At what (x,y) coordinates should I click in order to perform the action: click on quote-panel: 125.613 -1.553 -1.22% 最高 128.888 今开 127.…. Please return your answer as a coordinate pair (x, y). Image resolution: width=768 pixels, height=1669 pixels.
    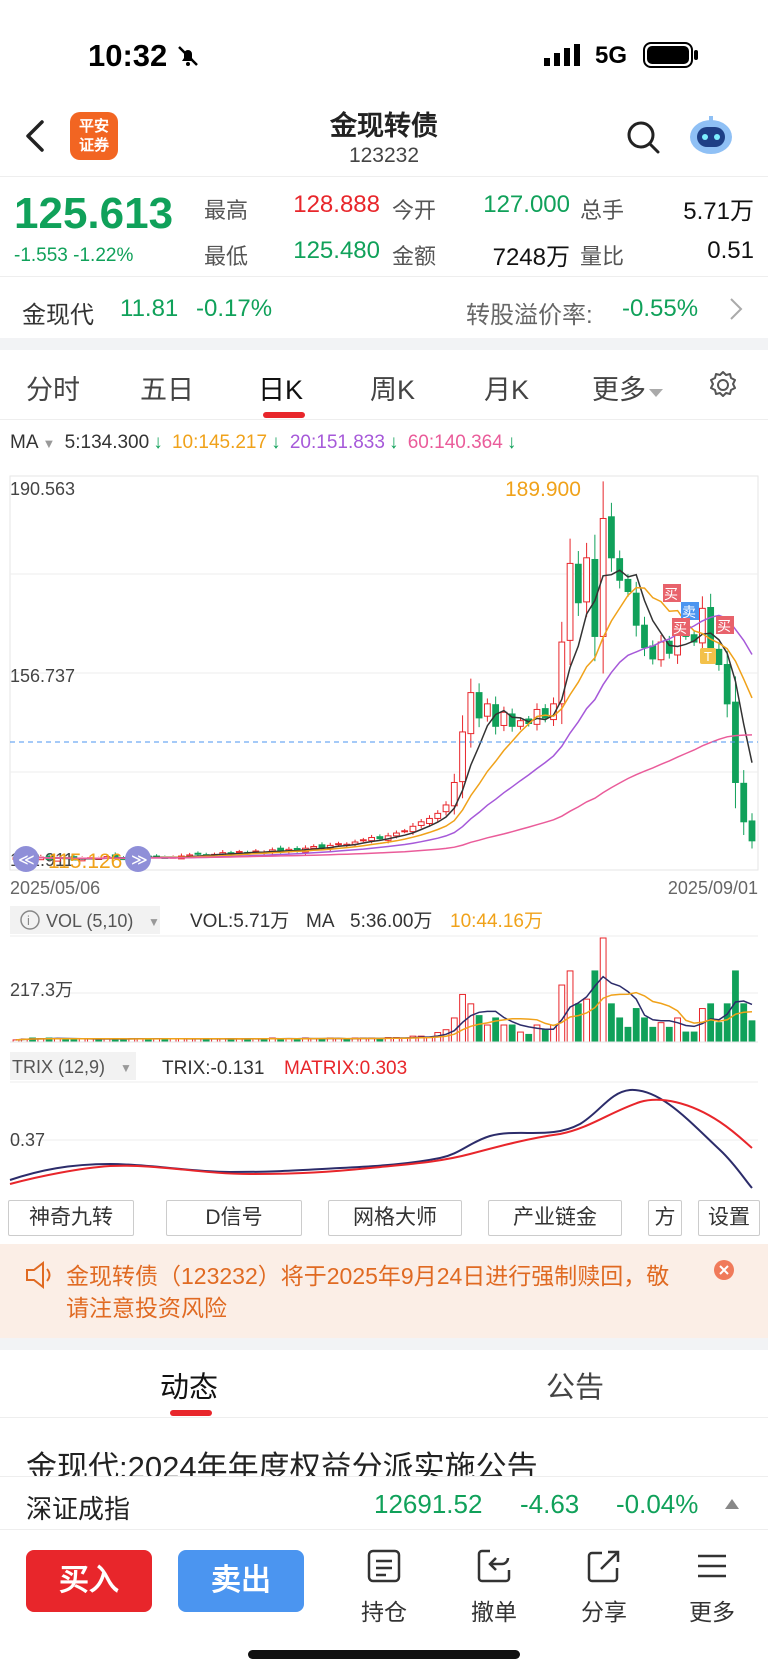
    Looking at the image, I should click on (384, 225).